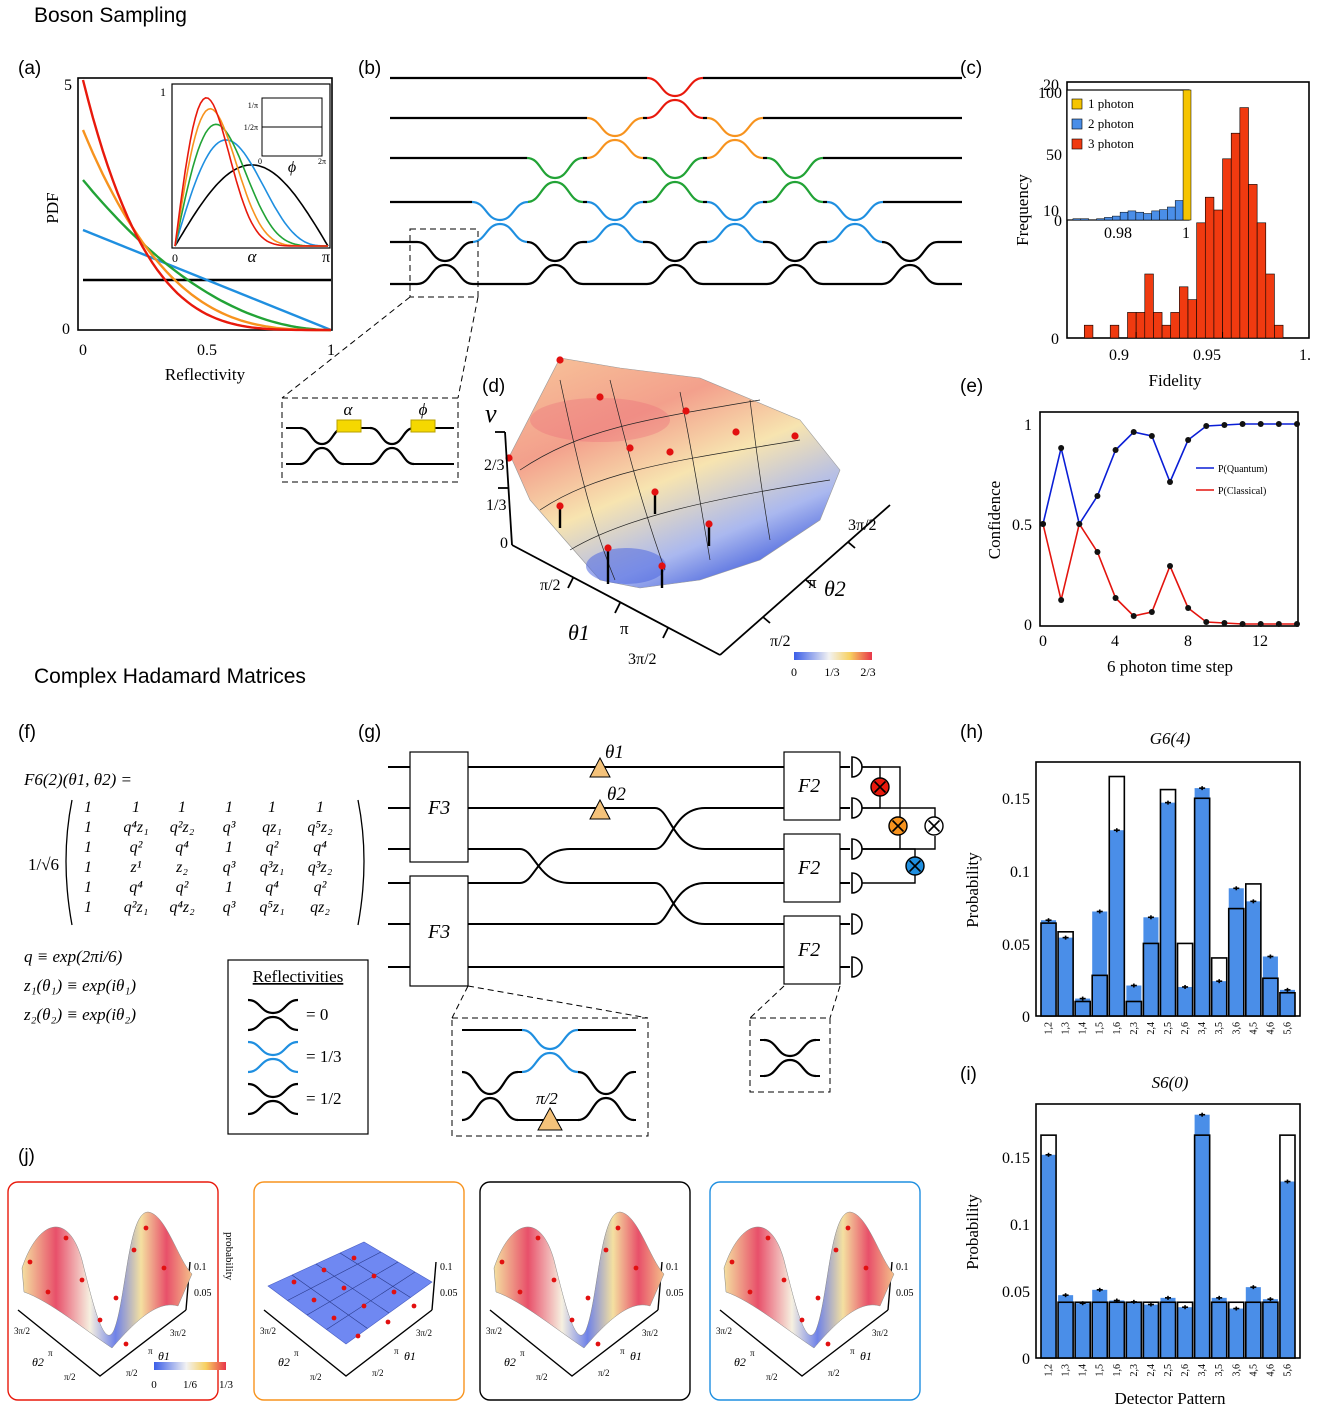 The image size is (1328, 1410). I want to click on panel-b-interferometer: α ϕ, so click(621, 279).